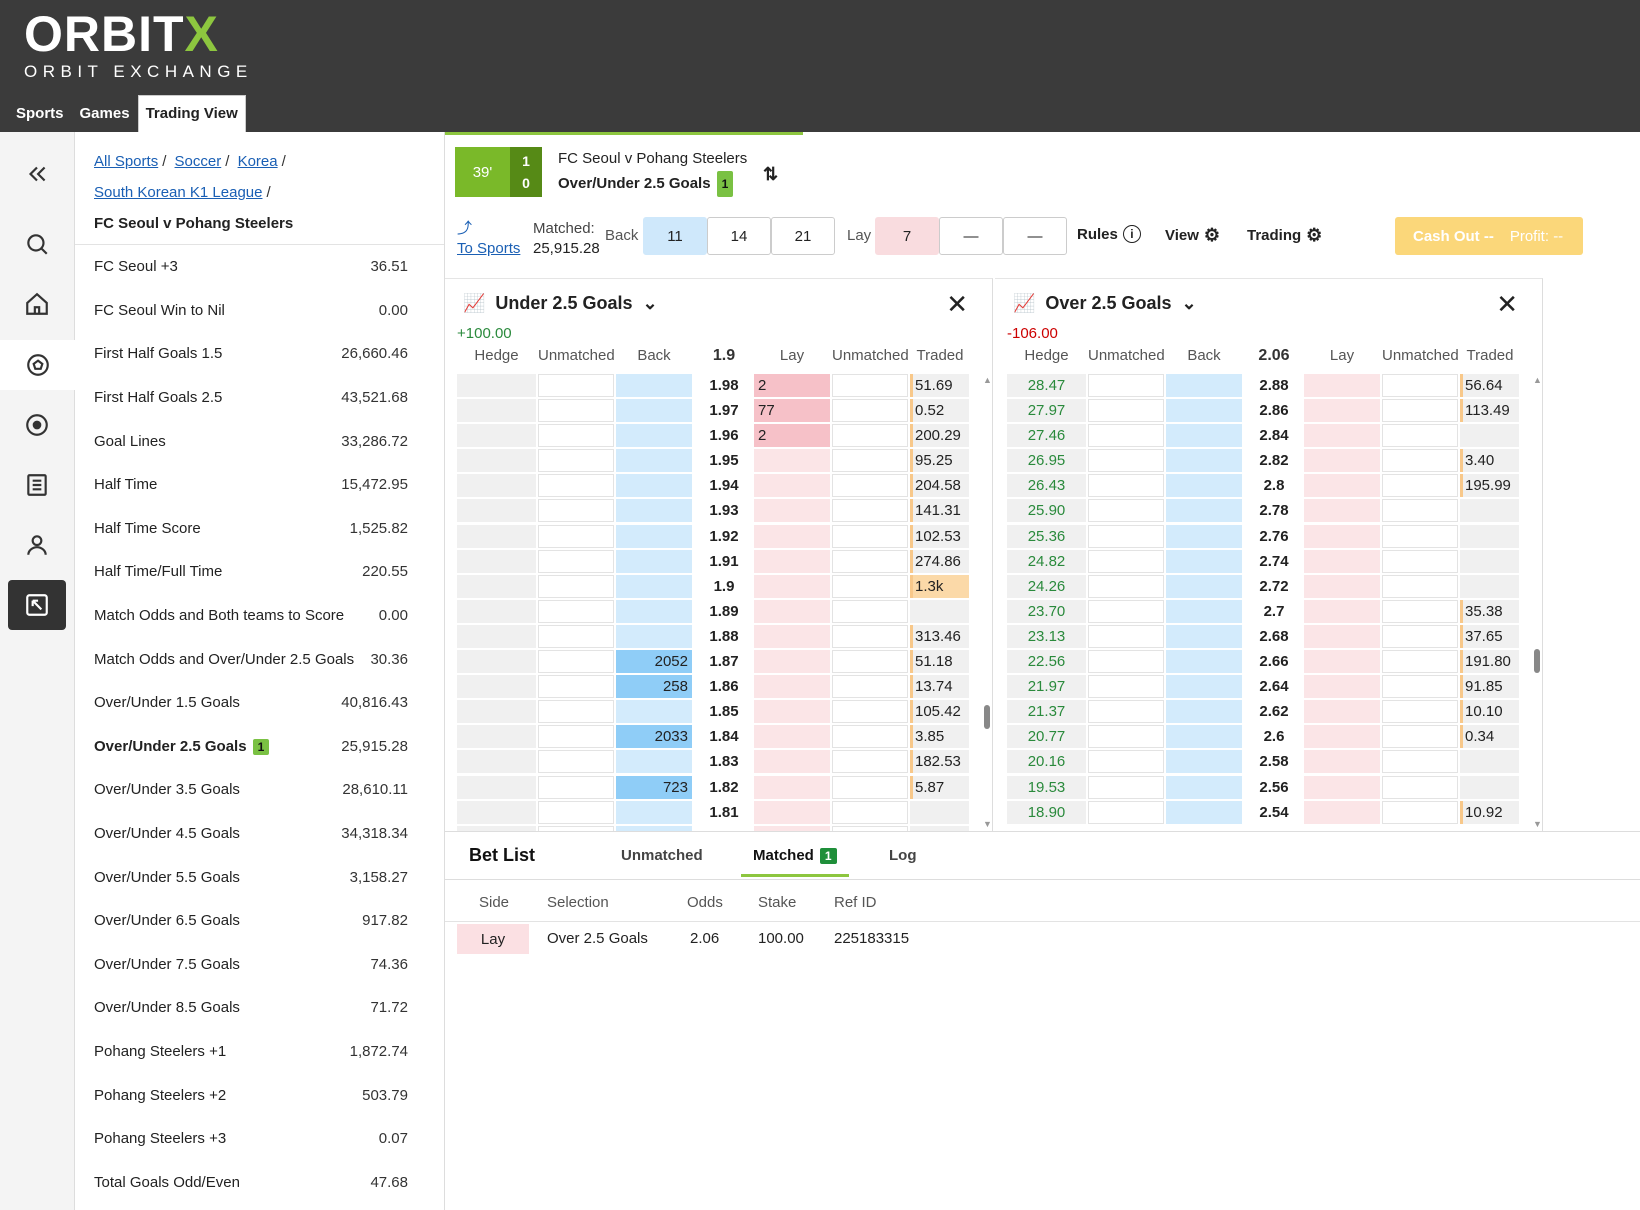 The height and width of the screenshot is (1210, 1640). I want to click on lay-stake-3: —, so click(1035, 236).